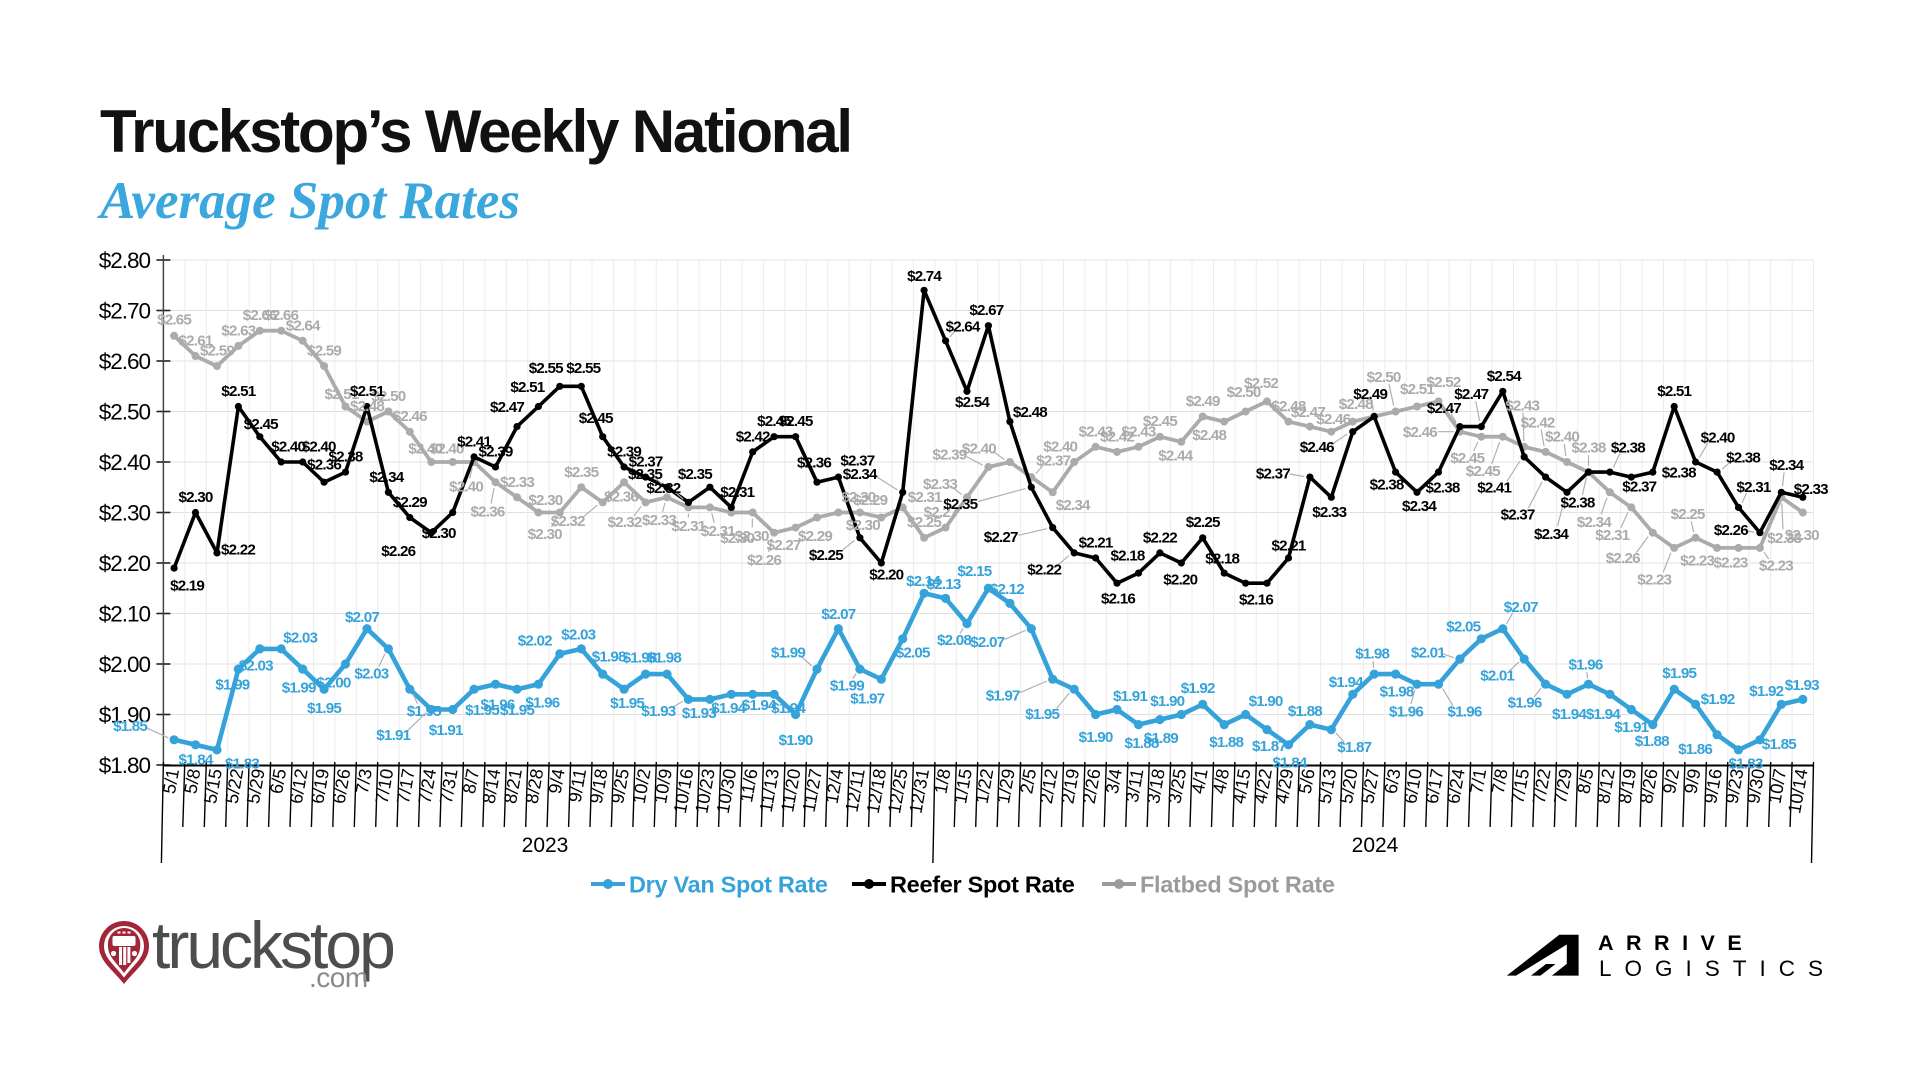 This screenshot has width=1920, height=1080. I want to click on svg-text: $1.94, so click(759, 705).